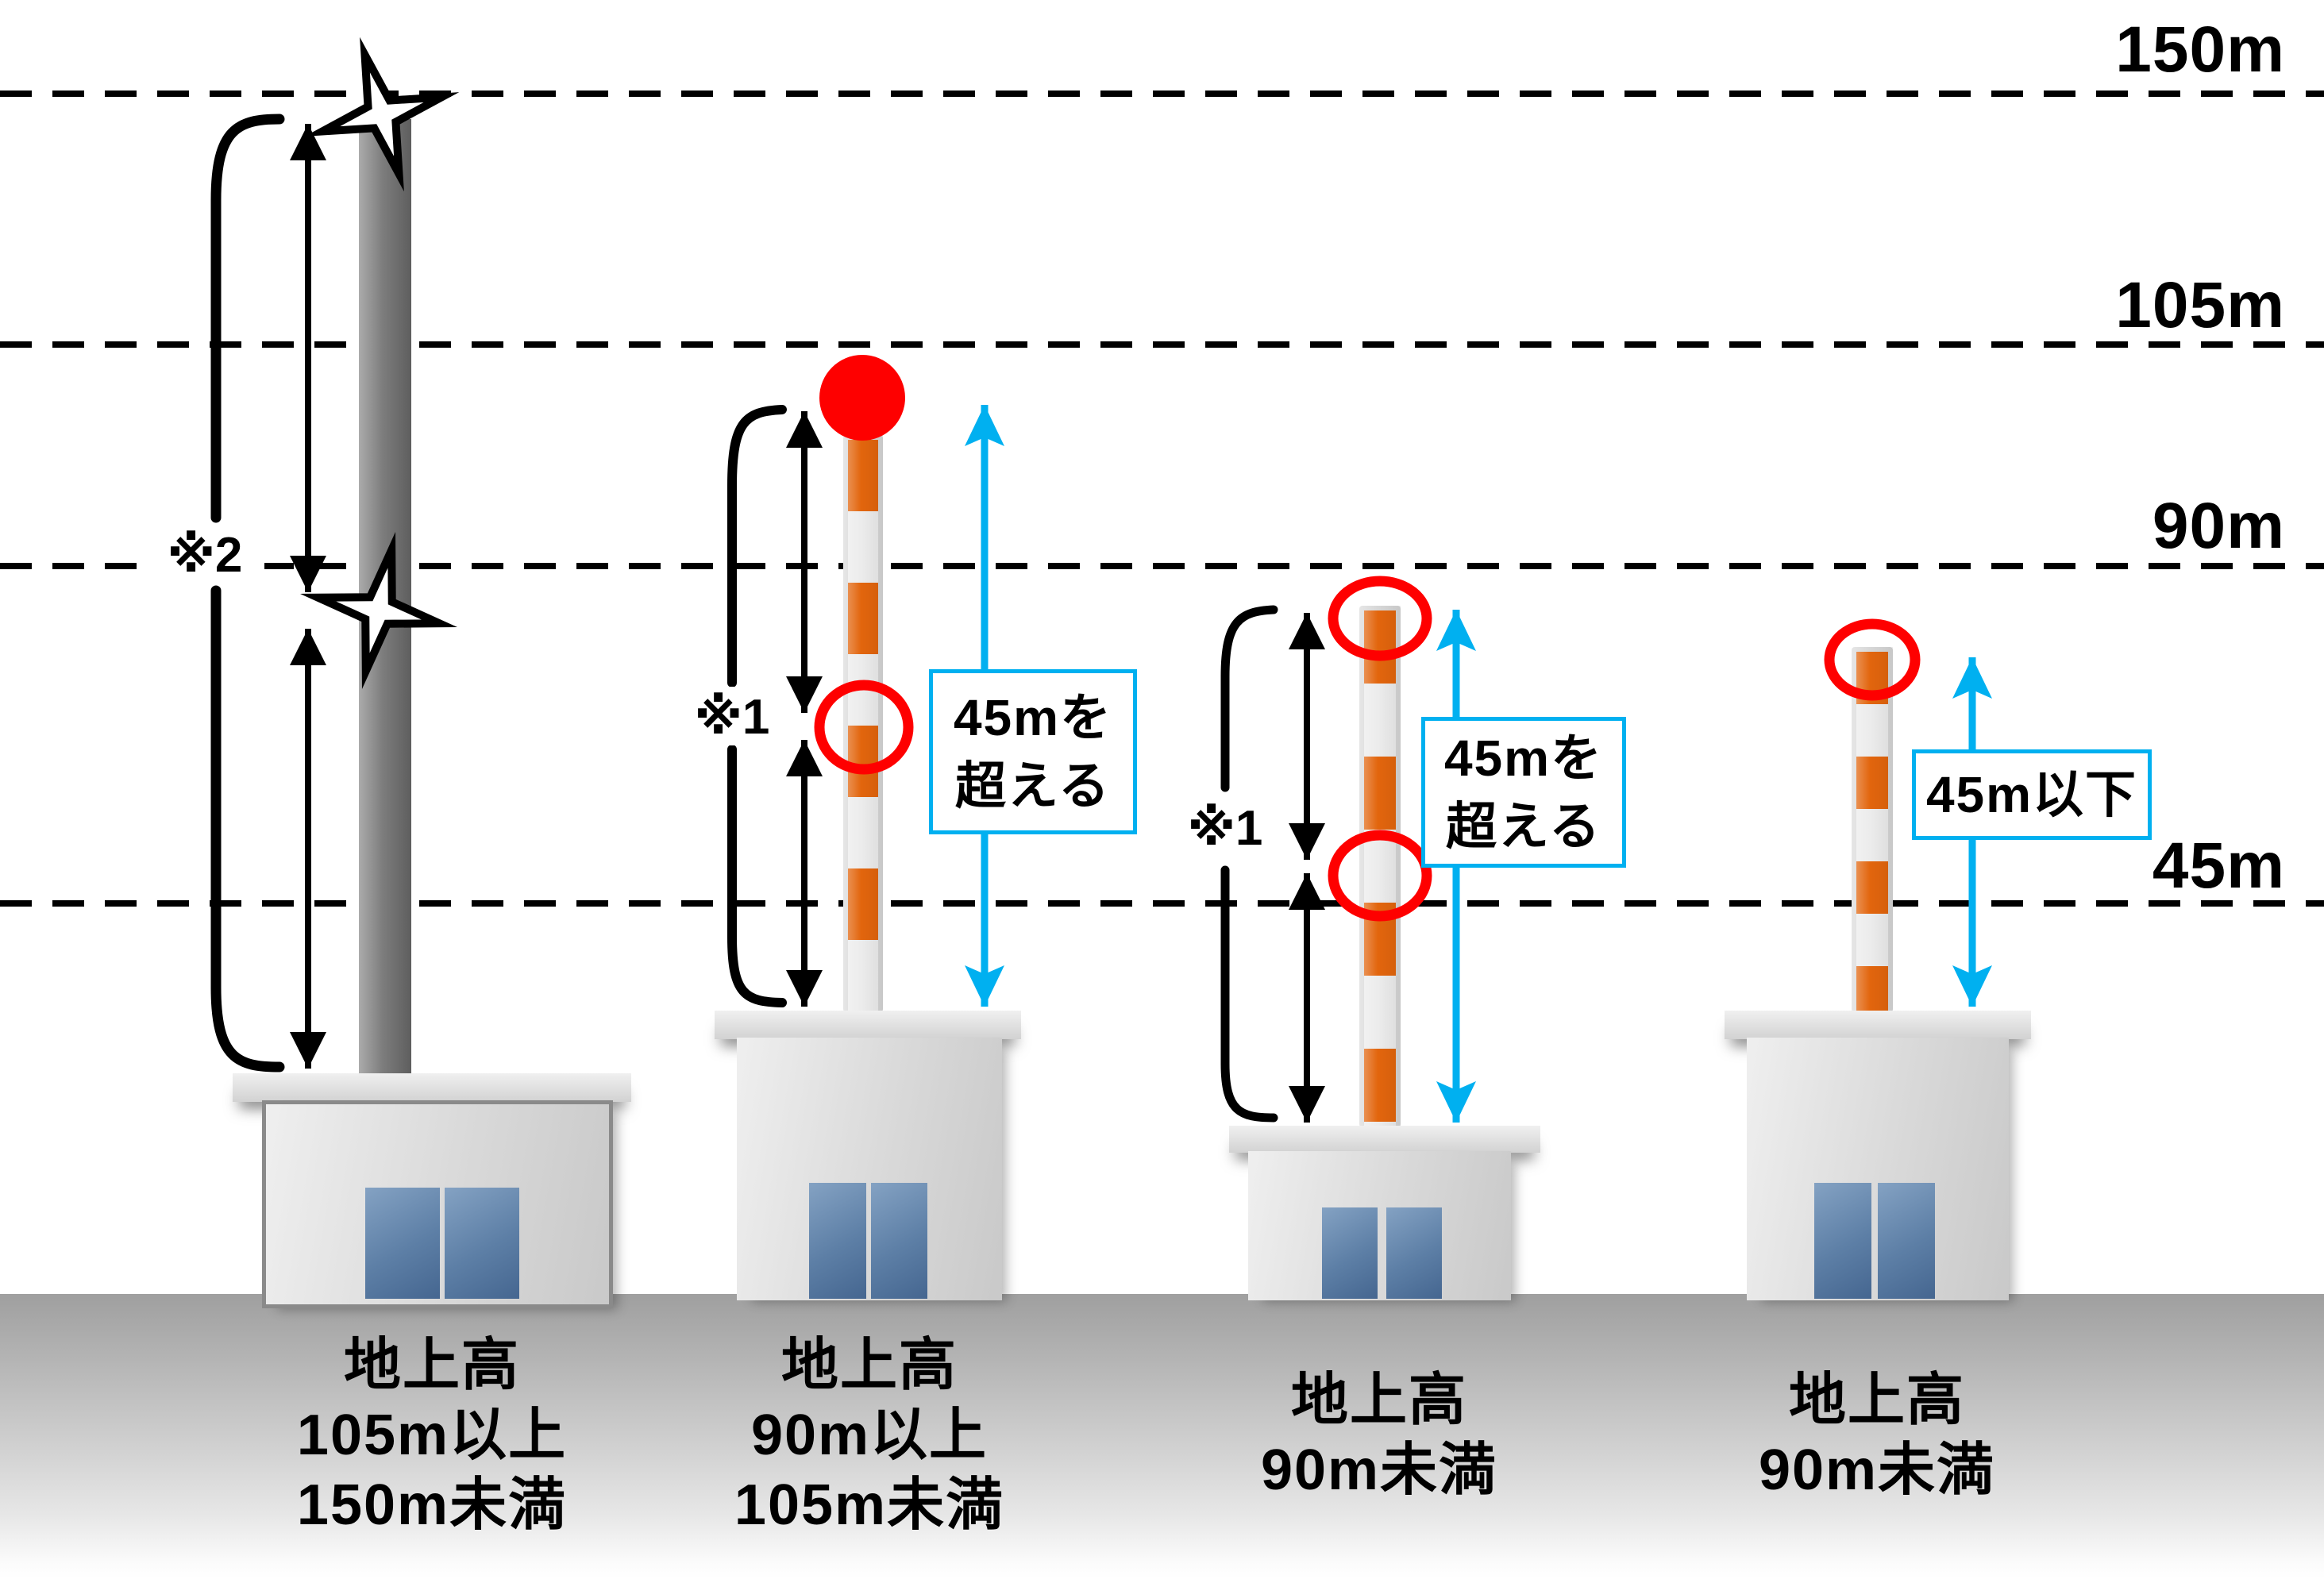 This screenshot has height=1579, width=2324. What do you see at coordinates (402, 1243) in the screenshot?
I see `structure1-door-left` at bounding box center [402, 1243].